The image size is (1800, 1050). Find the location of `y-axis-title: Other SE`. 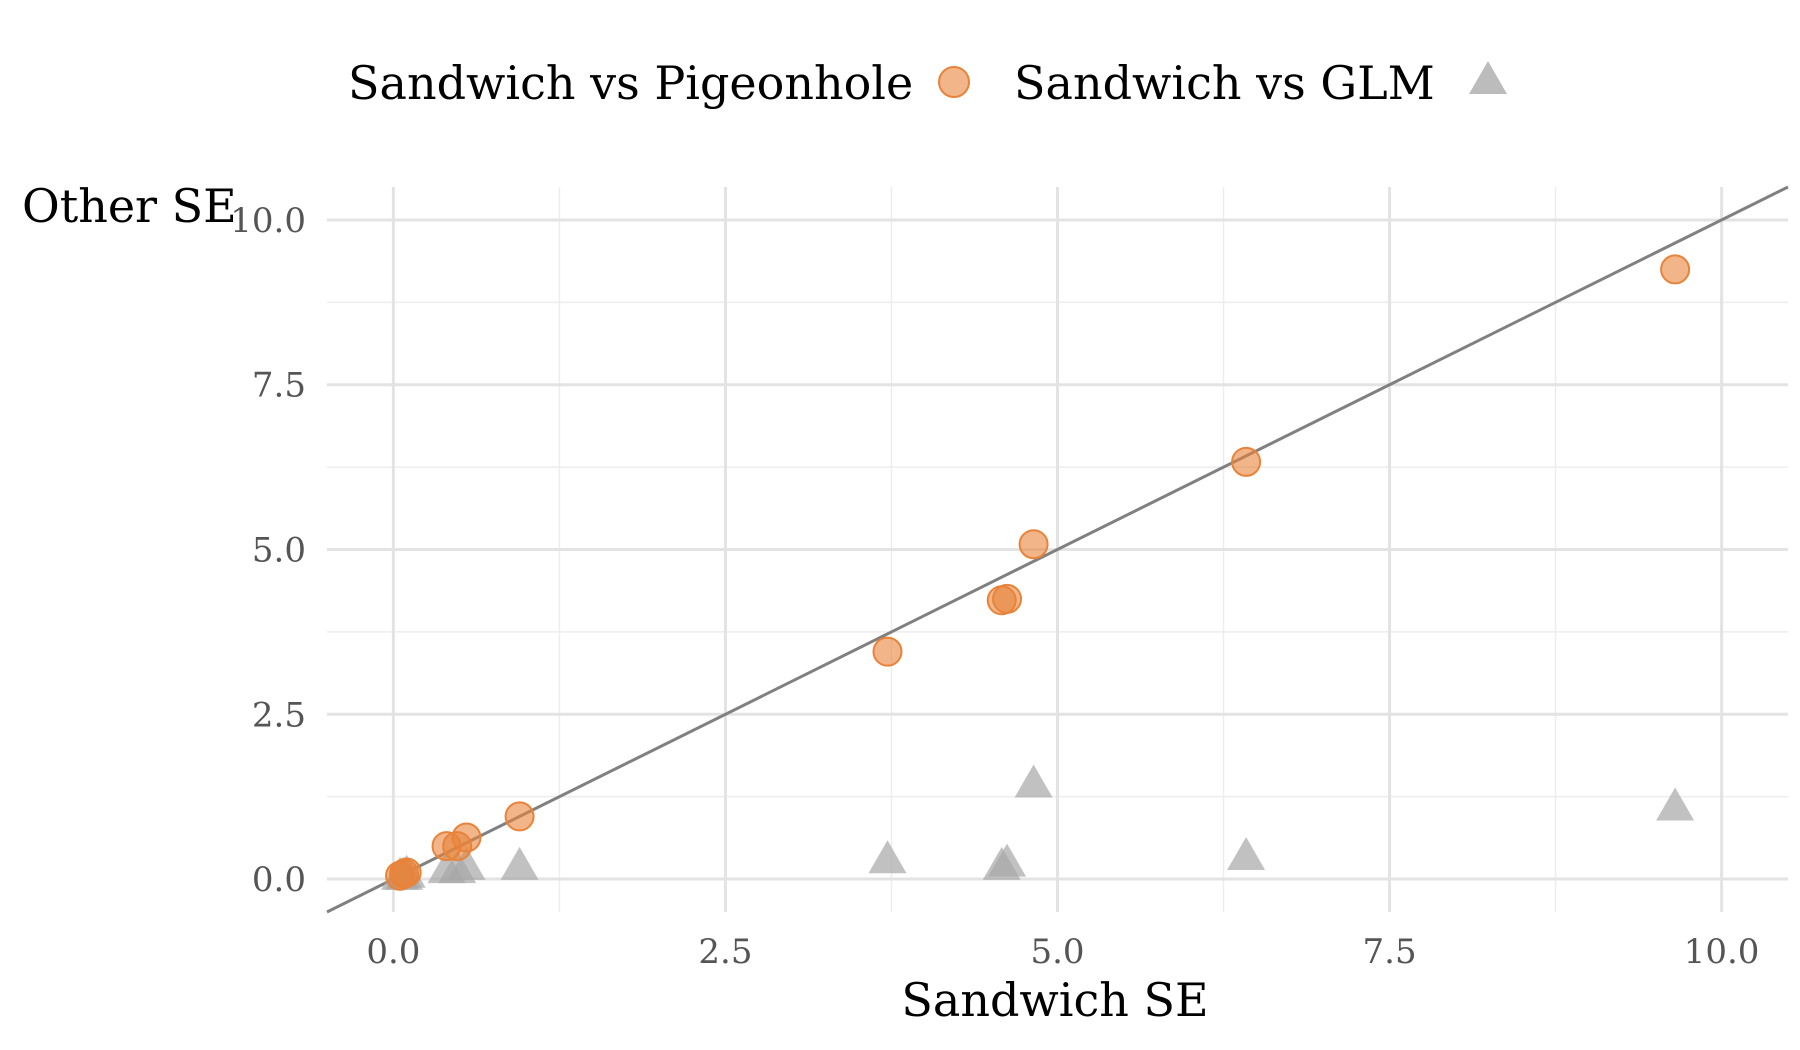

y-axis-title: Other SE is located at coordinates (129, 206).